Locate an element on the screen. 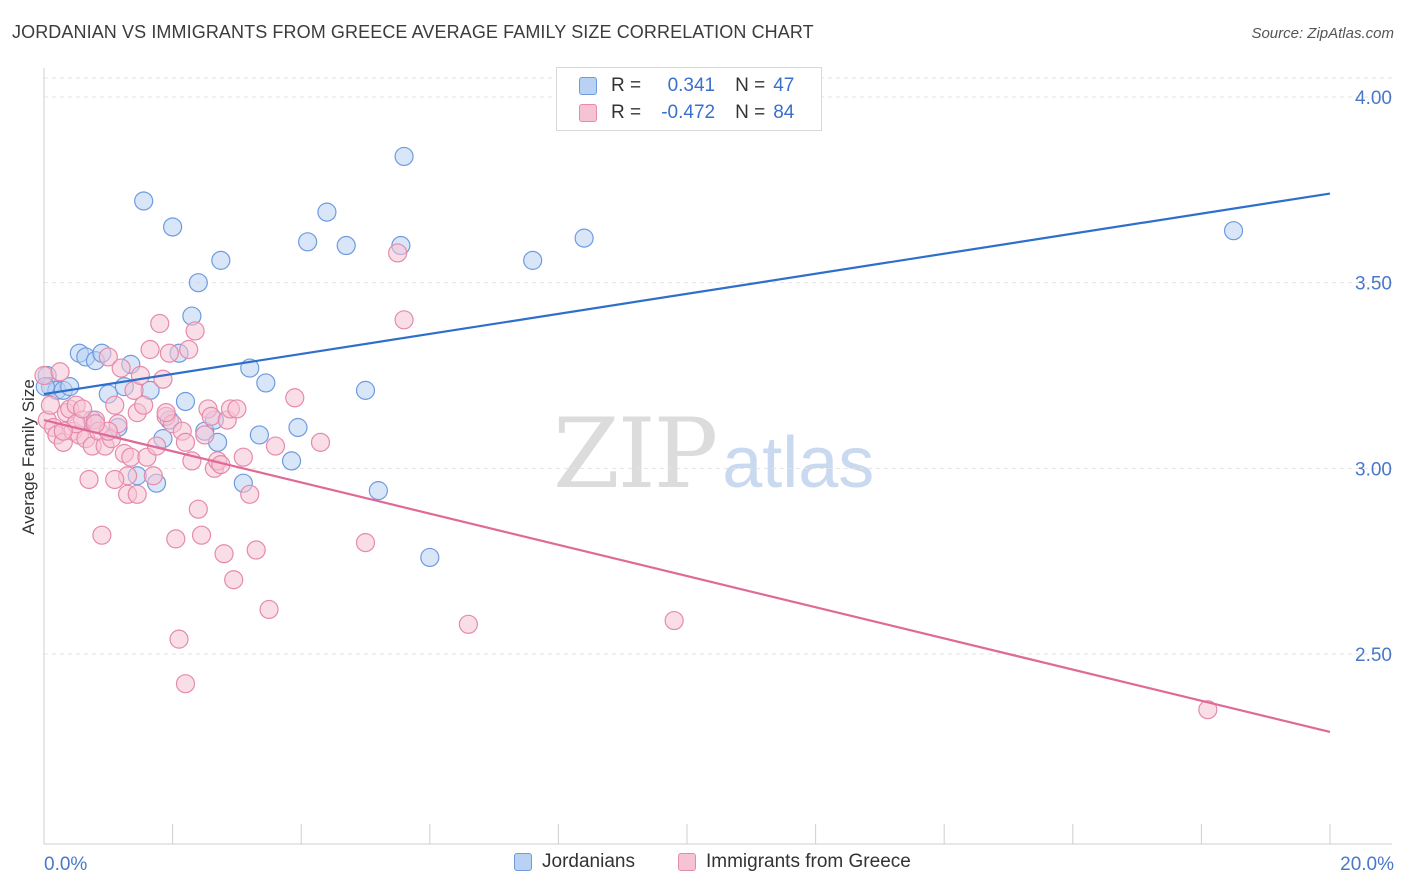 The image size is (1406, 892). y-tick-label: 4.00 is located at coordinates (1373, 98).